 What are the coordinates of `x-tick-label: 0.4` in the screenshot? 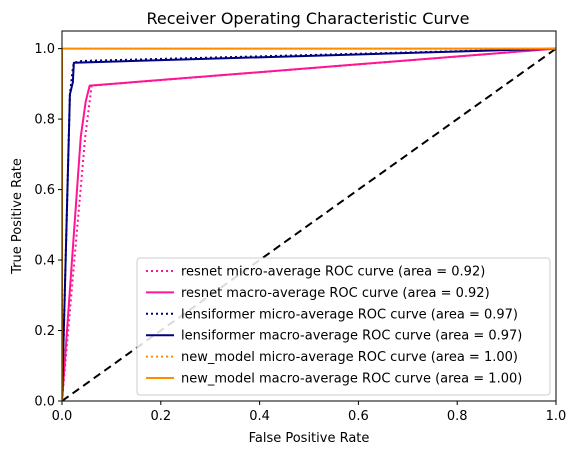 It's located at (259, 416).